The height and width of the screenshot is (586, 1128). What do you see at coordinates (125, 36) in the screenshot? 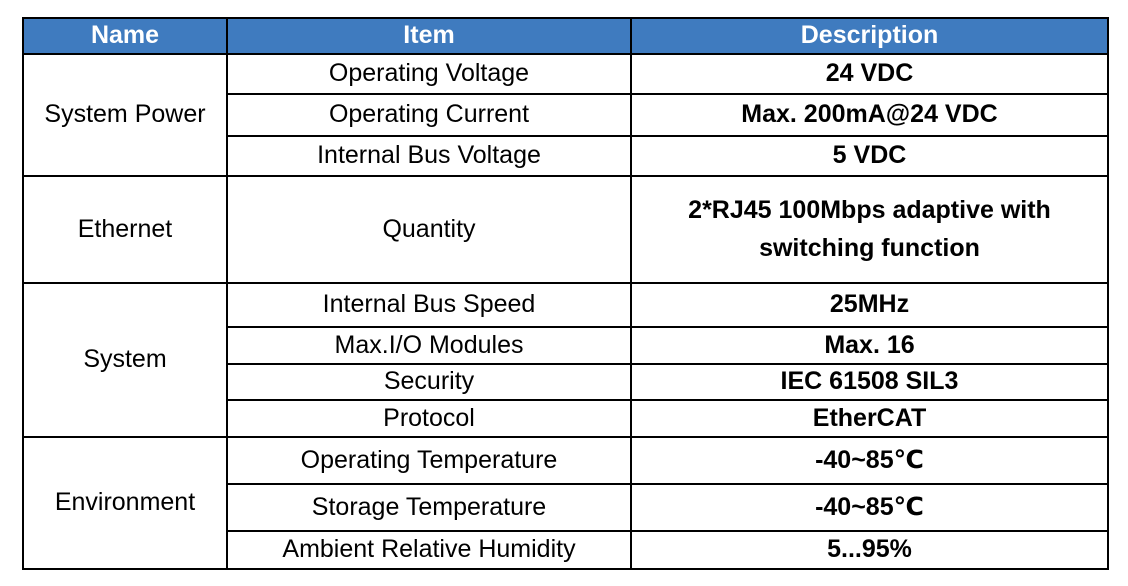
I see `header-name: Name` at bounding box center [125, 36].